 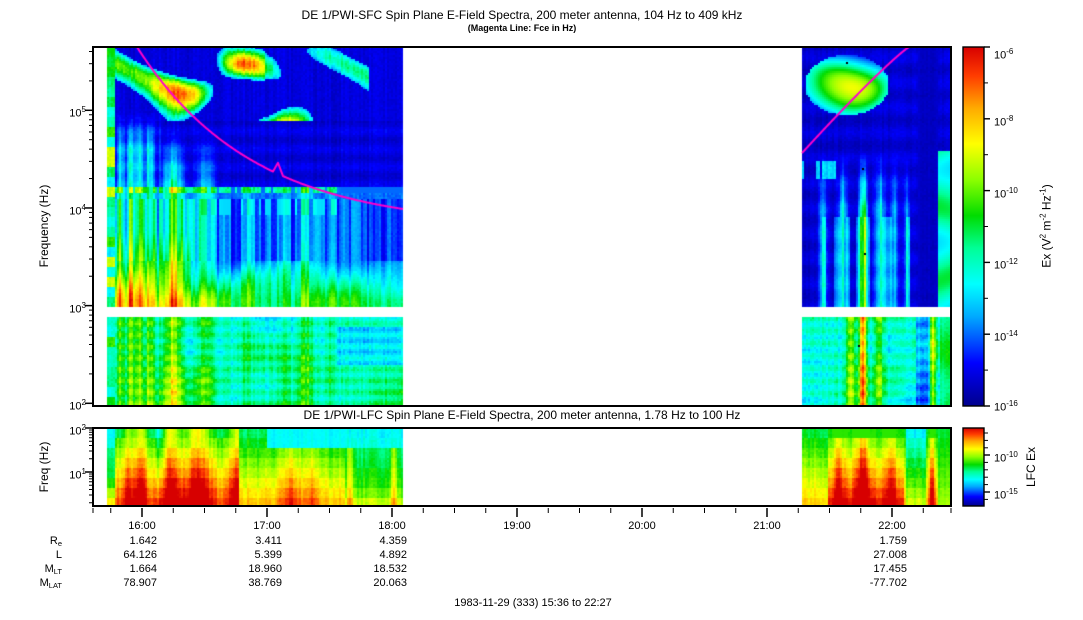 I want to click on ephemeris-value: 1.664, so click(x=143, y=569).